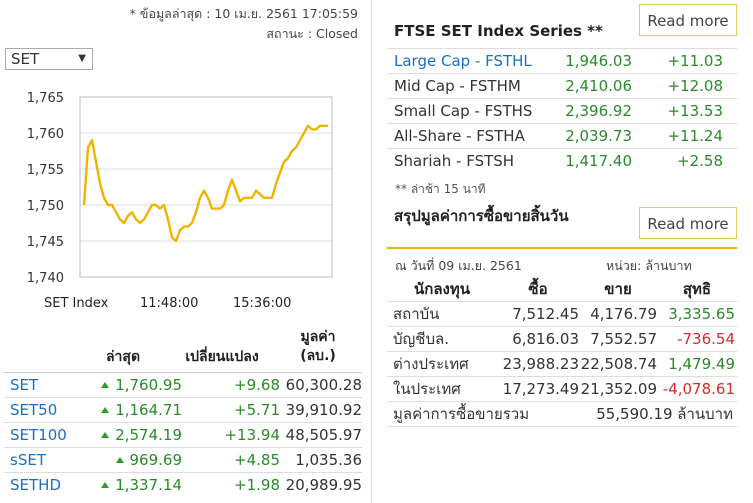  I want to click on ftse-row: Large Cap - FSTHL 1,946.03 +11.03, so click(562, 61).